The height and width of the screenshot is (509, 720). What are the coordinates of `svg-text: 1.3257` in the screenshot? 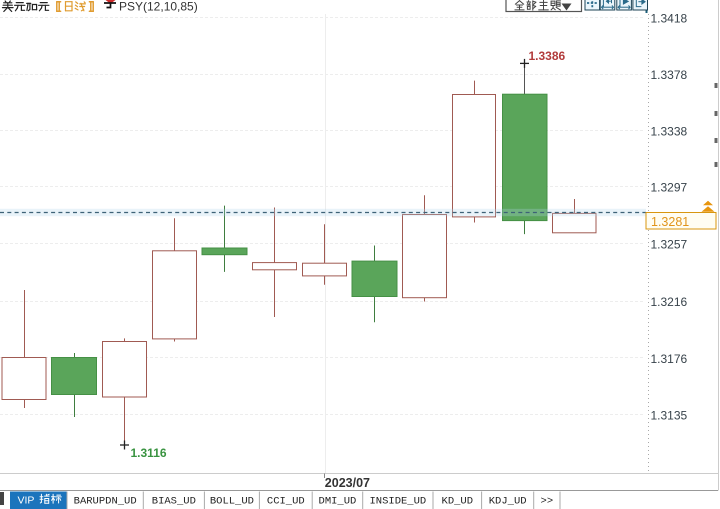 It's located at (669, 244).